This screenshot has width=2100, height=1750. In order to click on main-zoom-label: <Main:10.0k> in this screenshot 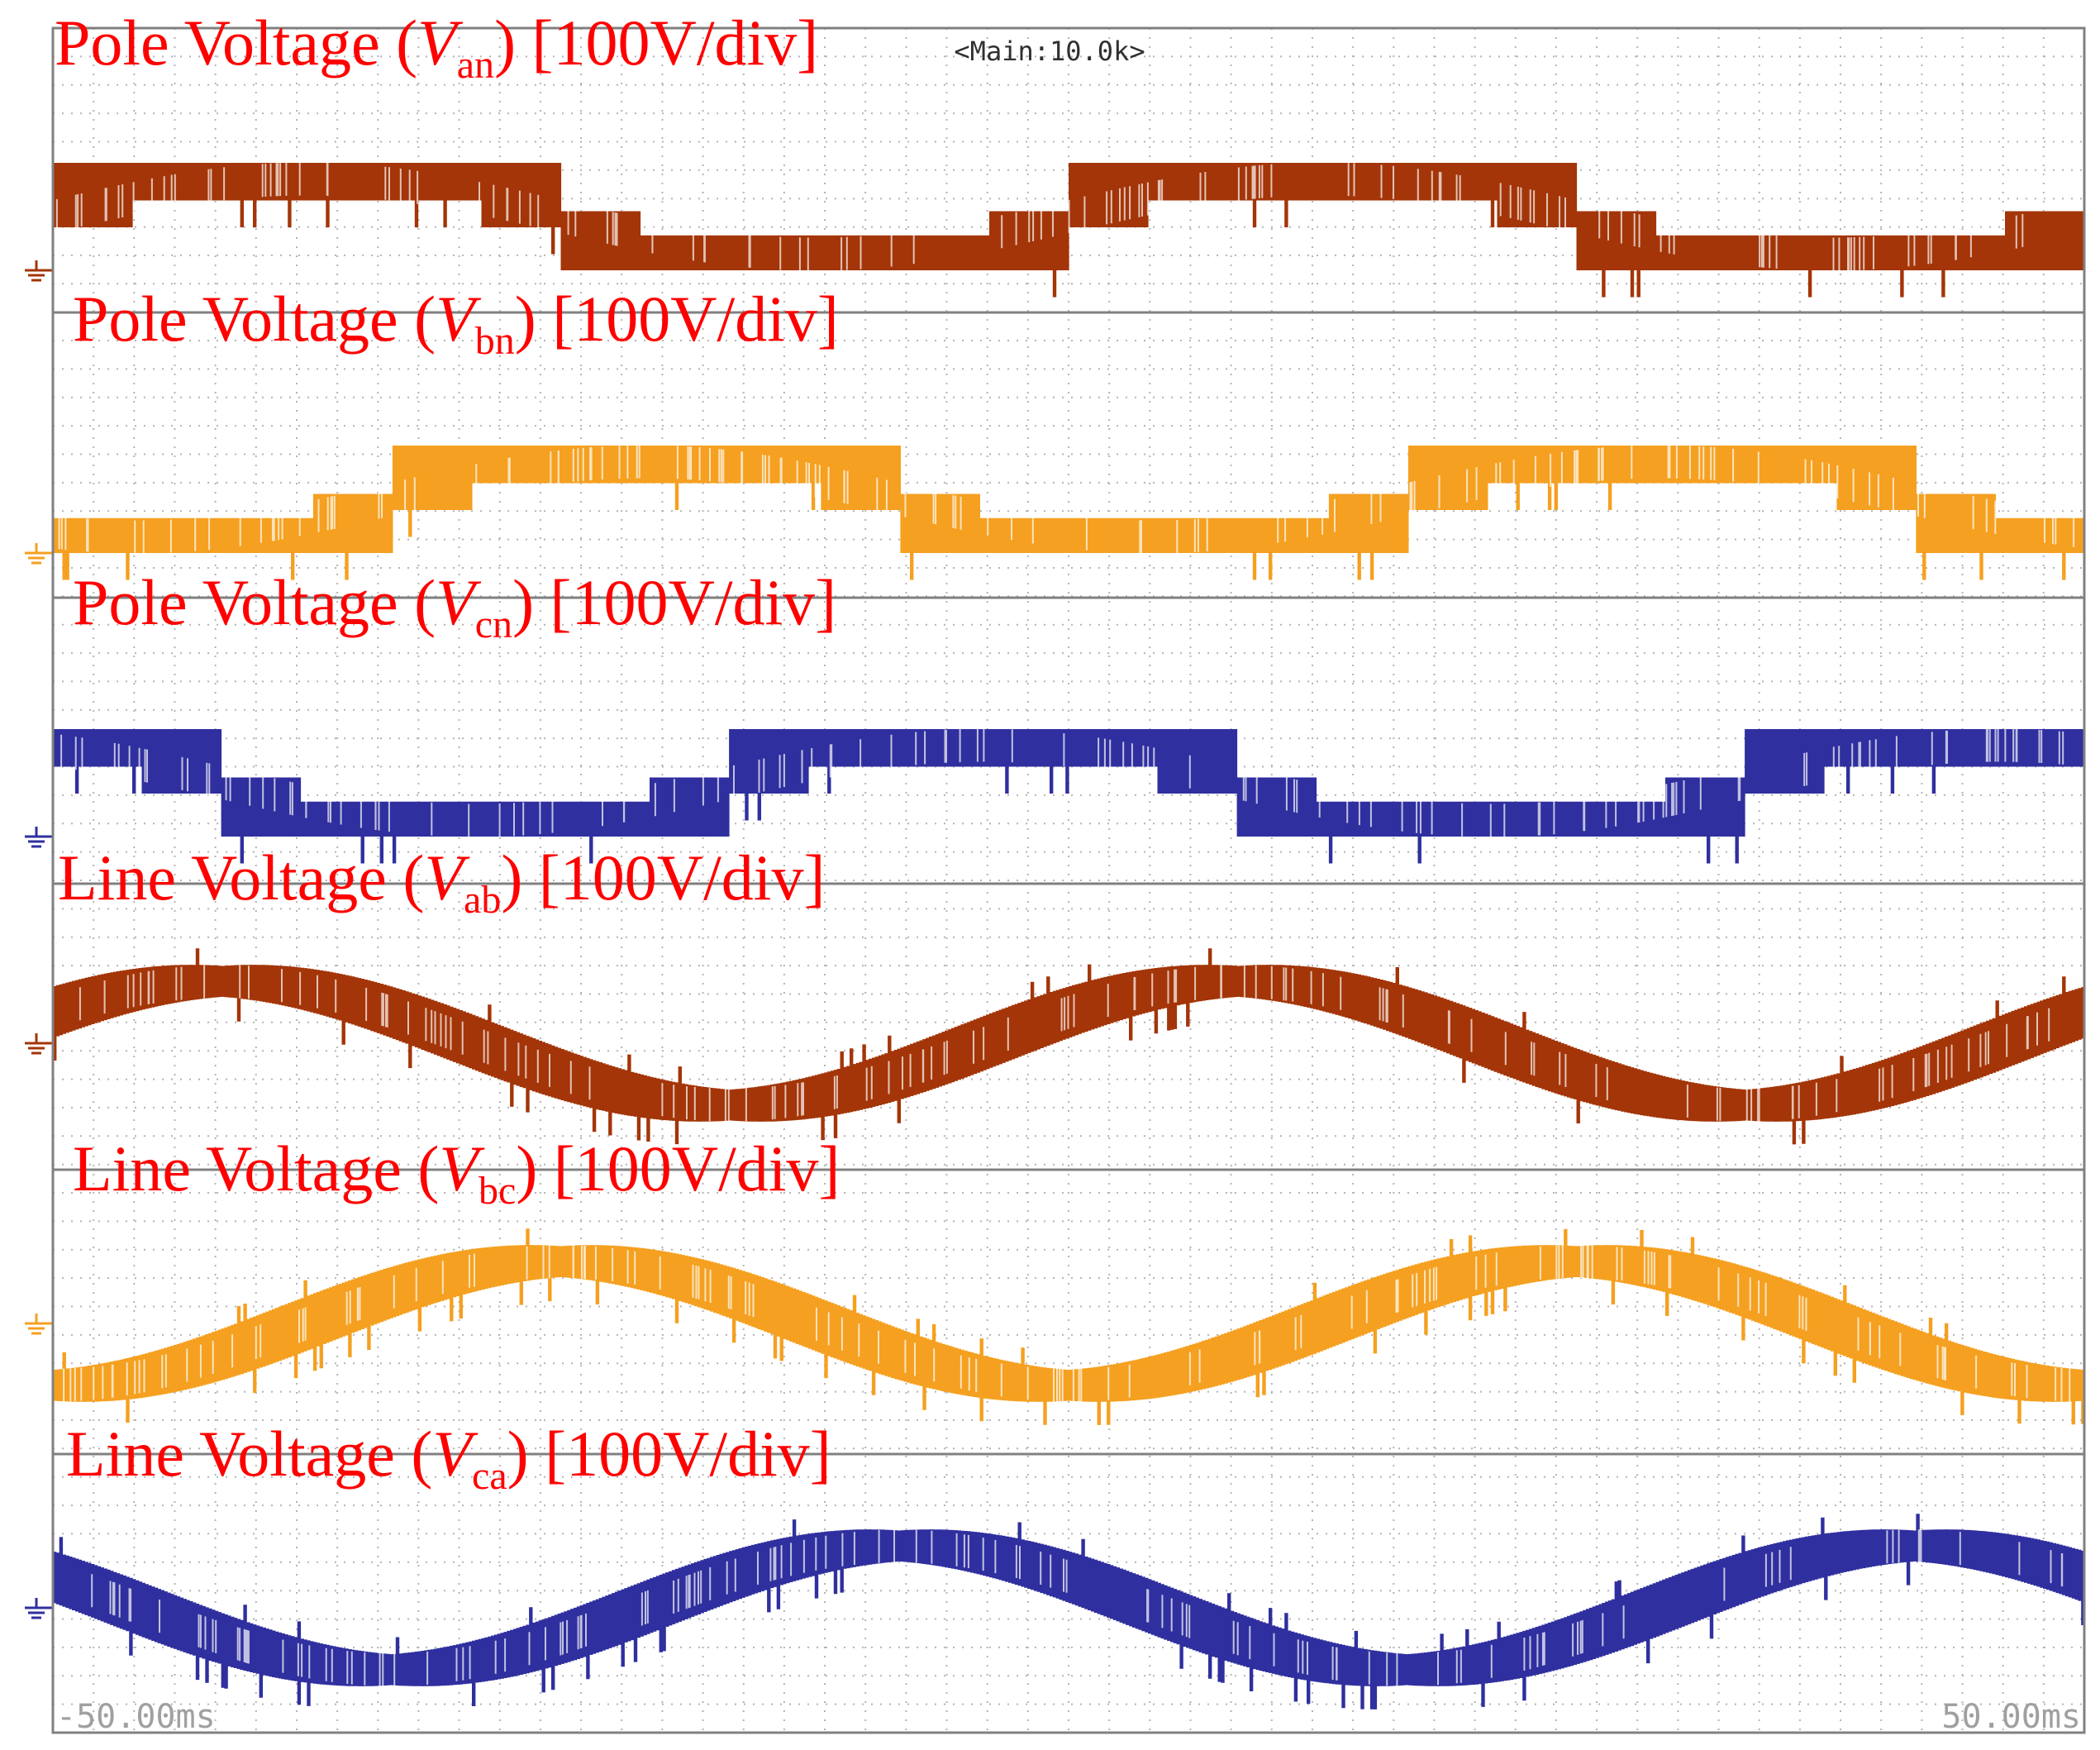, I will do `click(1049, 51)`.